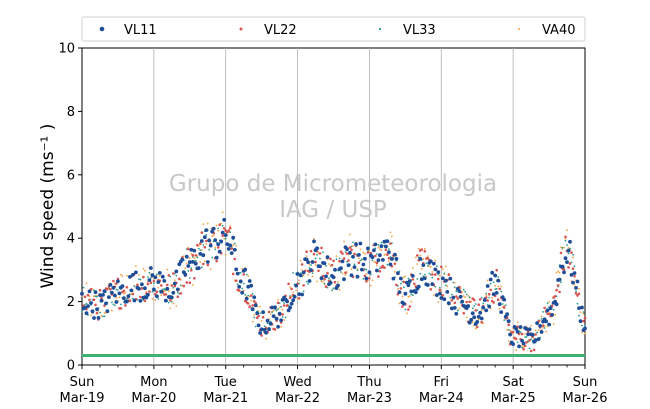 Image resolution: width=650 pixels, height=409 pixels. I want to click on x-tick-label-day: Fri, so click(442, 382).